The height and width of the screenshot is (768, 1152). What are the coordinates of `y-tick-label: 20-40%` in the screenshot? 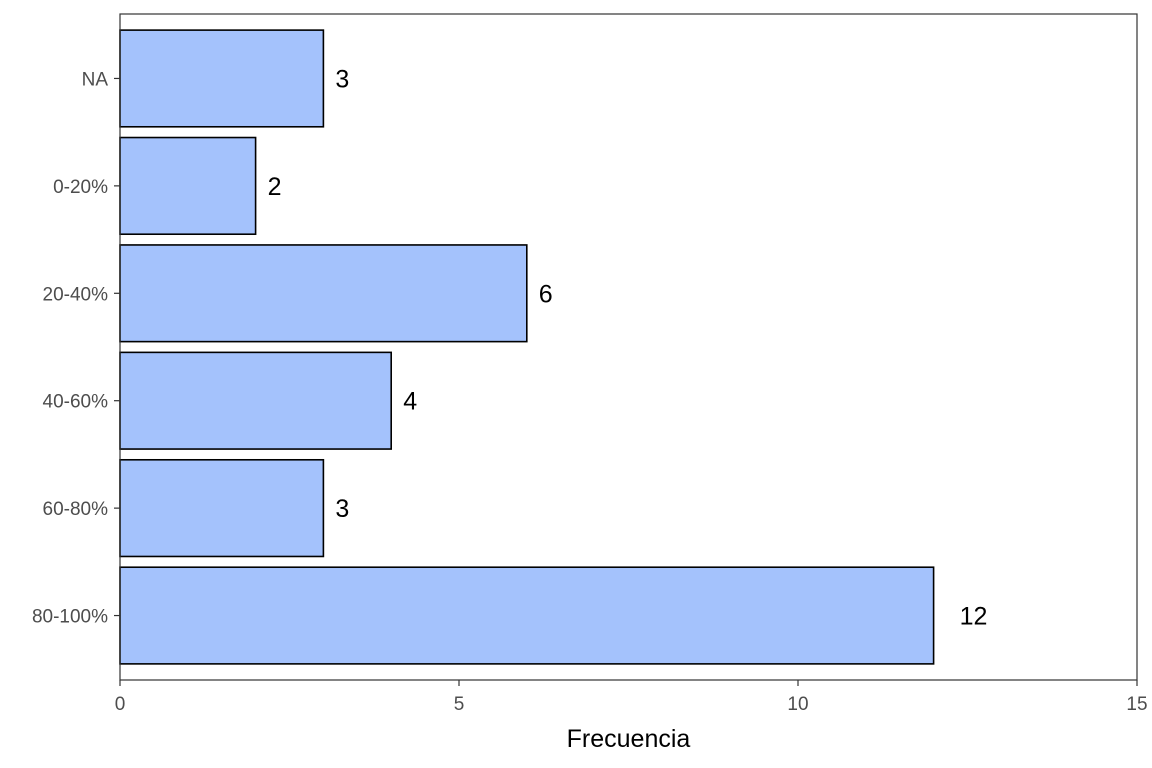 It's located at (76, 294).